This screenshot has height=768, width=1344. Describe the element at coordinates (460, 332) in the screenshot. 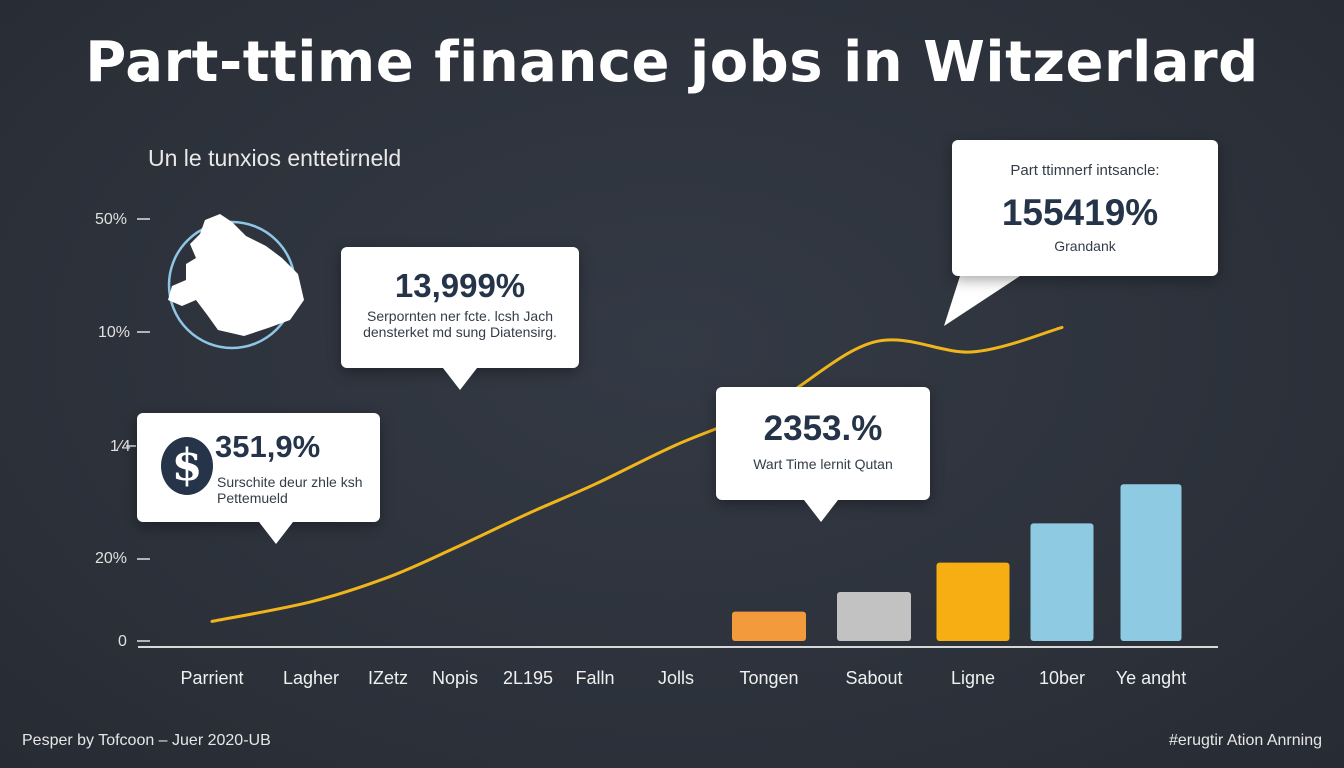

I see `callout-text: densterket md sung Diatensirg.` at that location.